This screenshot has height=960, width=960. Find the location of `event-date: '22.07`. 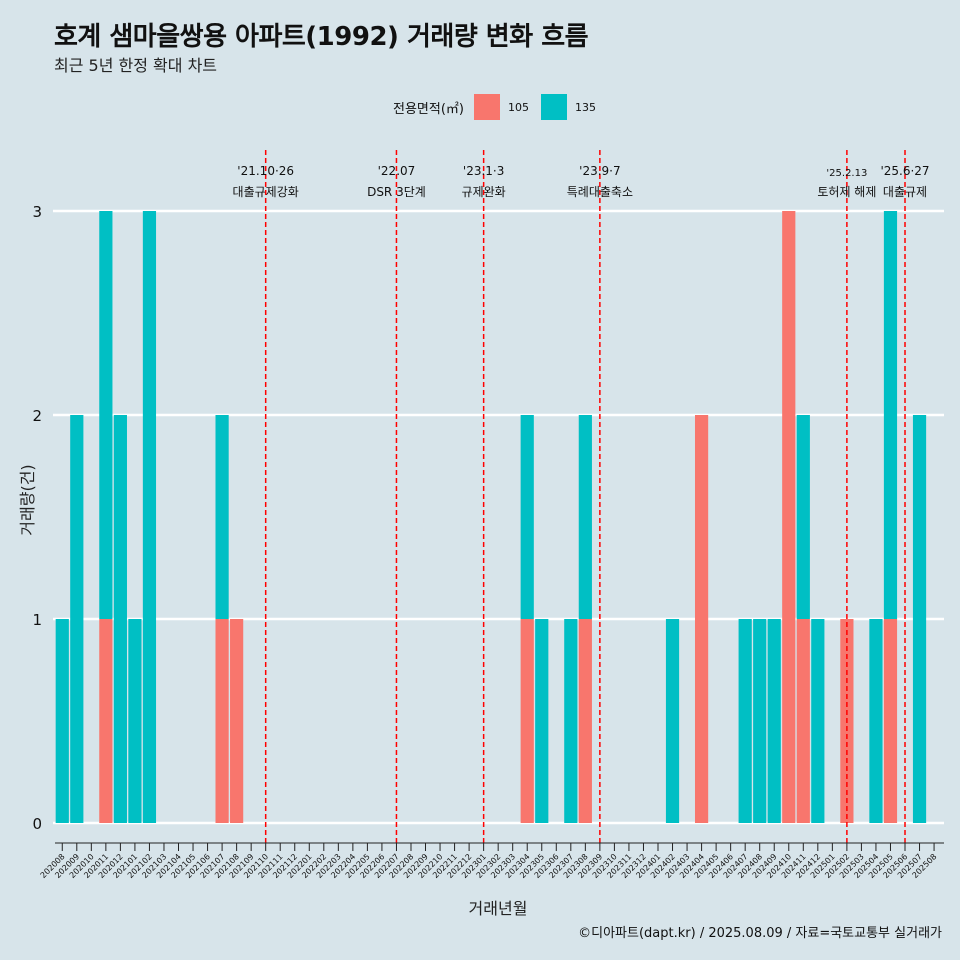

event-date: '22.07 is located at coordinates (397, 171).